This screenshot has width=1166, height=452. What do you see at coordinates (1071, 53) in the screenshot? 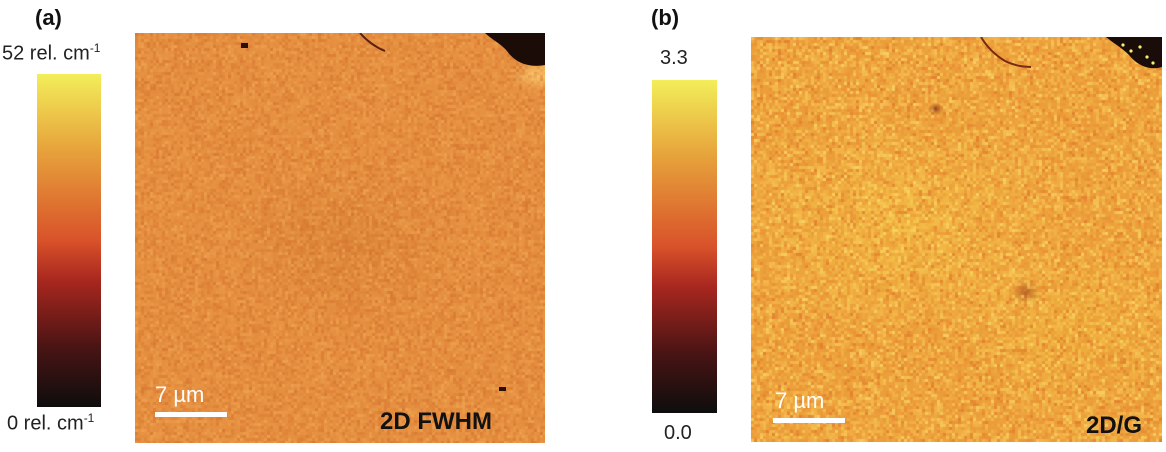
I see `map-features` at bounding box center [1071, 53].